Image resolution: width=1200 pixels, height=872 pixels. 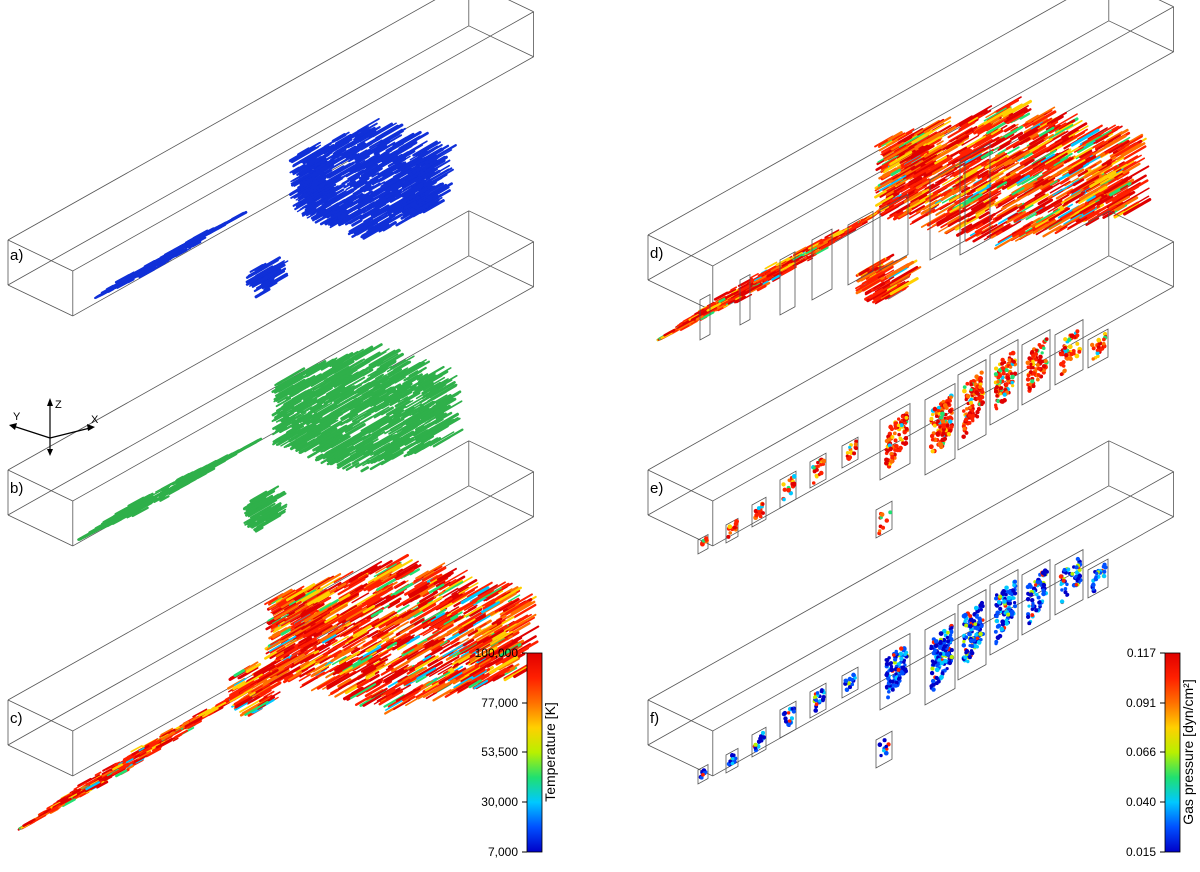 I want to click on temperature-colorbar-title: Temperature [K], so click(x=550, y=752).